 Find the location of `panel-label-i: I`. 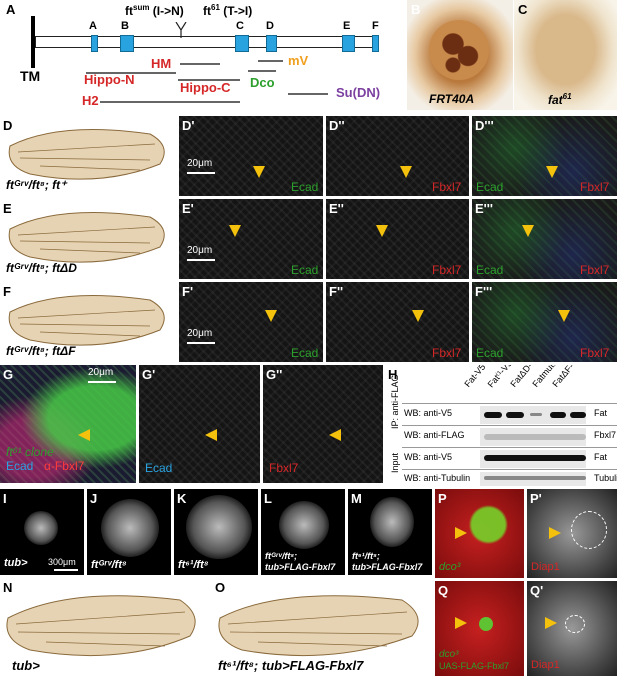

panel-label-i: I is located at coordinates (5, 498).